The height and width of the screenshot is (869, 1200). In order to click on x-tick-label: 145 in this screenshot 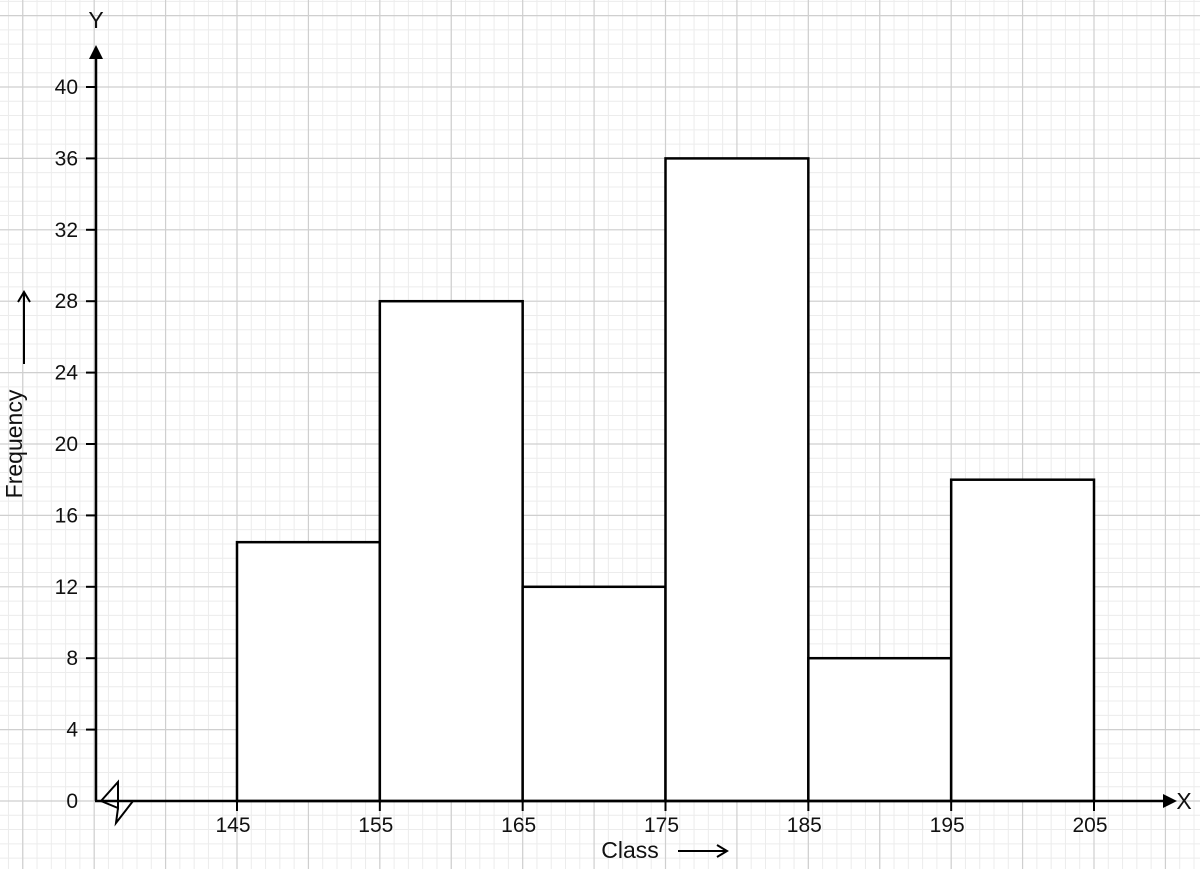, I will do `click(232, 825)`.